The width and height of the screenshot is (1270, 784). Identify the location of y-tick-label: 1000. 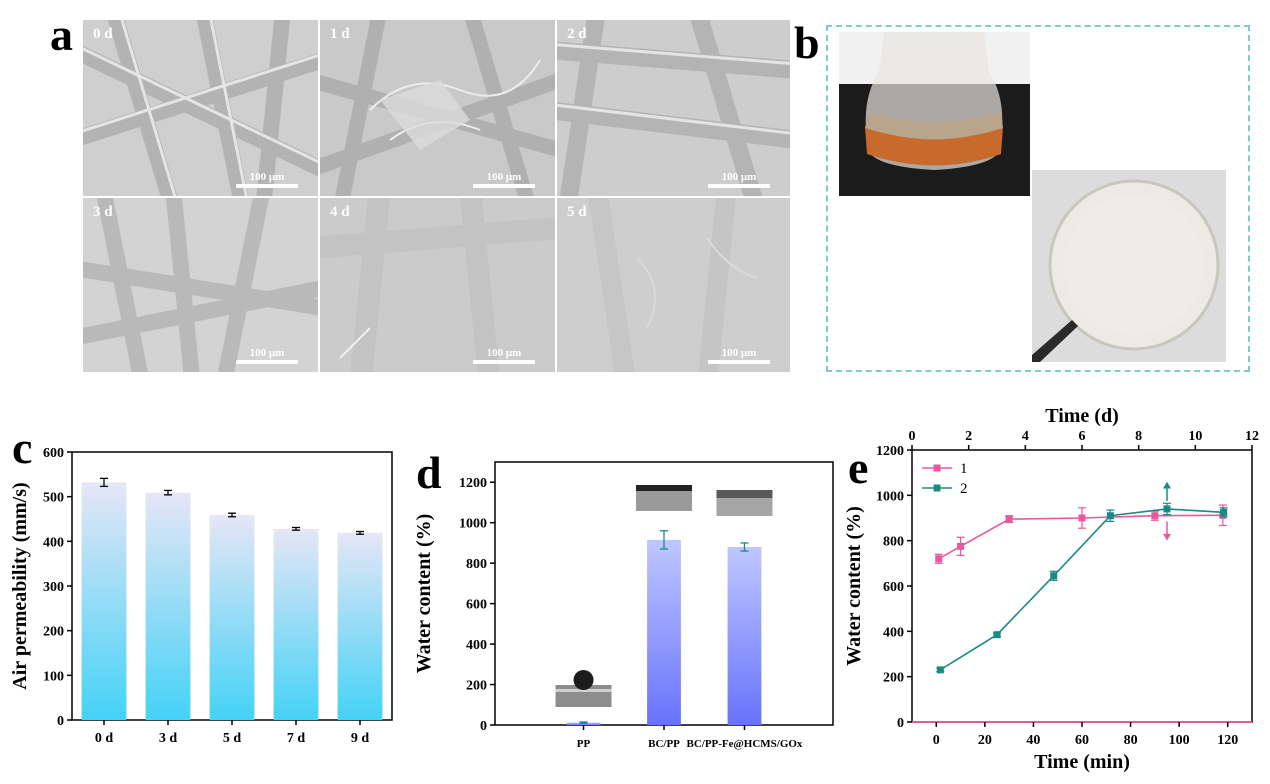
(890, 496).